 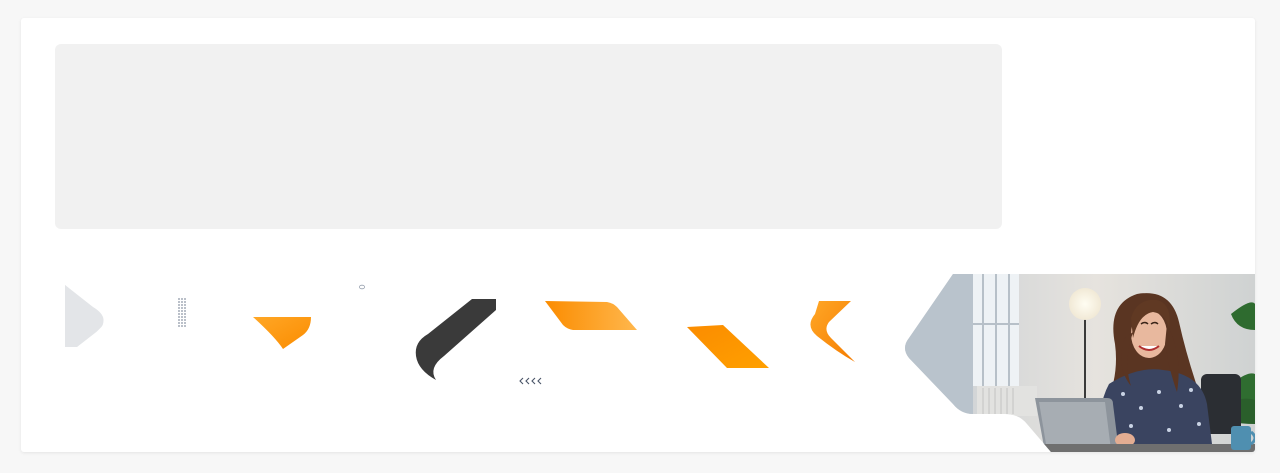 What do you see at coordinates (832, 331) in the screenshot?
I see `orange-chevron-left-shape` at bounding box center [832, 331].